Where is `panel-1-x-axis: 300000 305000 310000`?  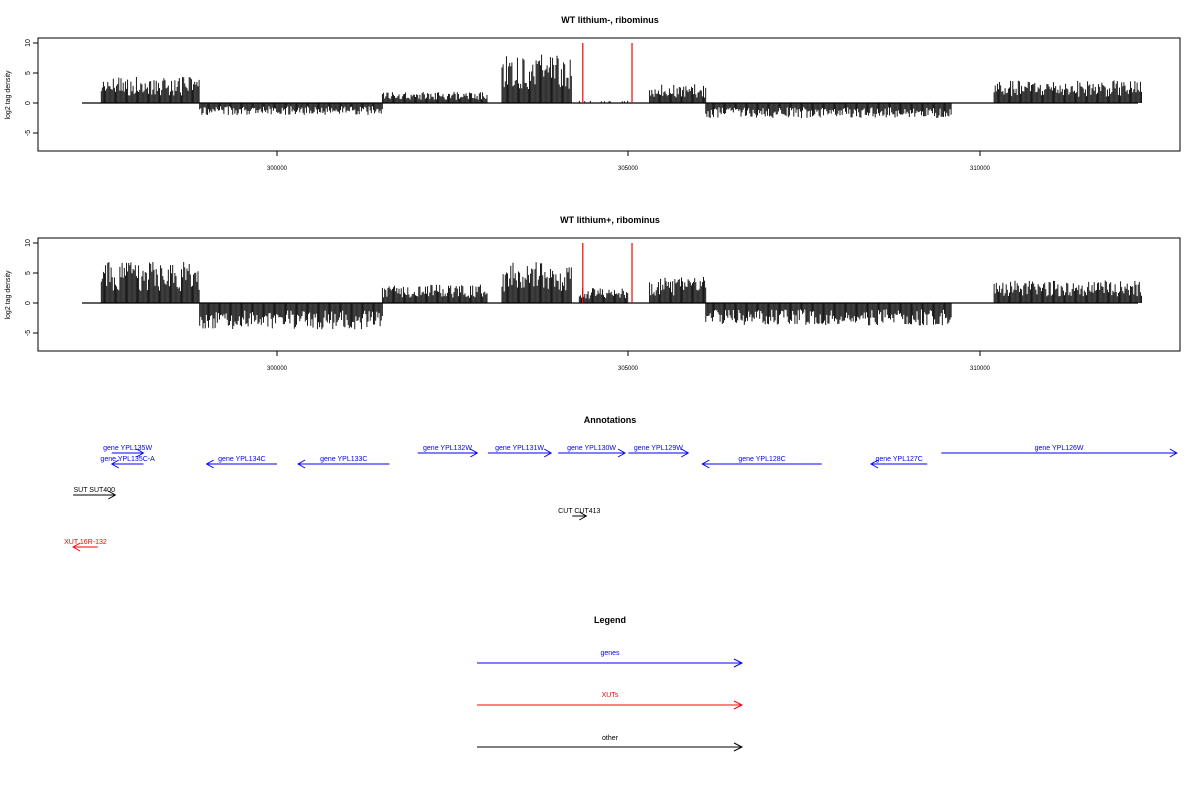 panel-1-x-axis: 300000 305000 310000 is located at coordinates (629, 161).